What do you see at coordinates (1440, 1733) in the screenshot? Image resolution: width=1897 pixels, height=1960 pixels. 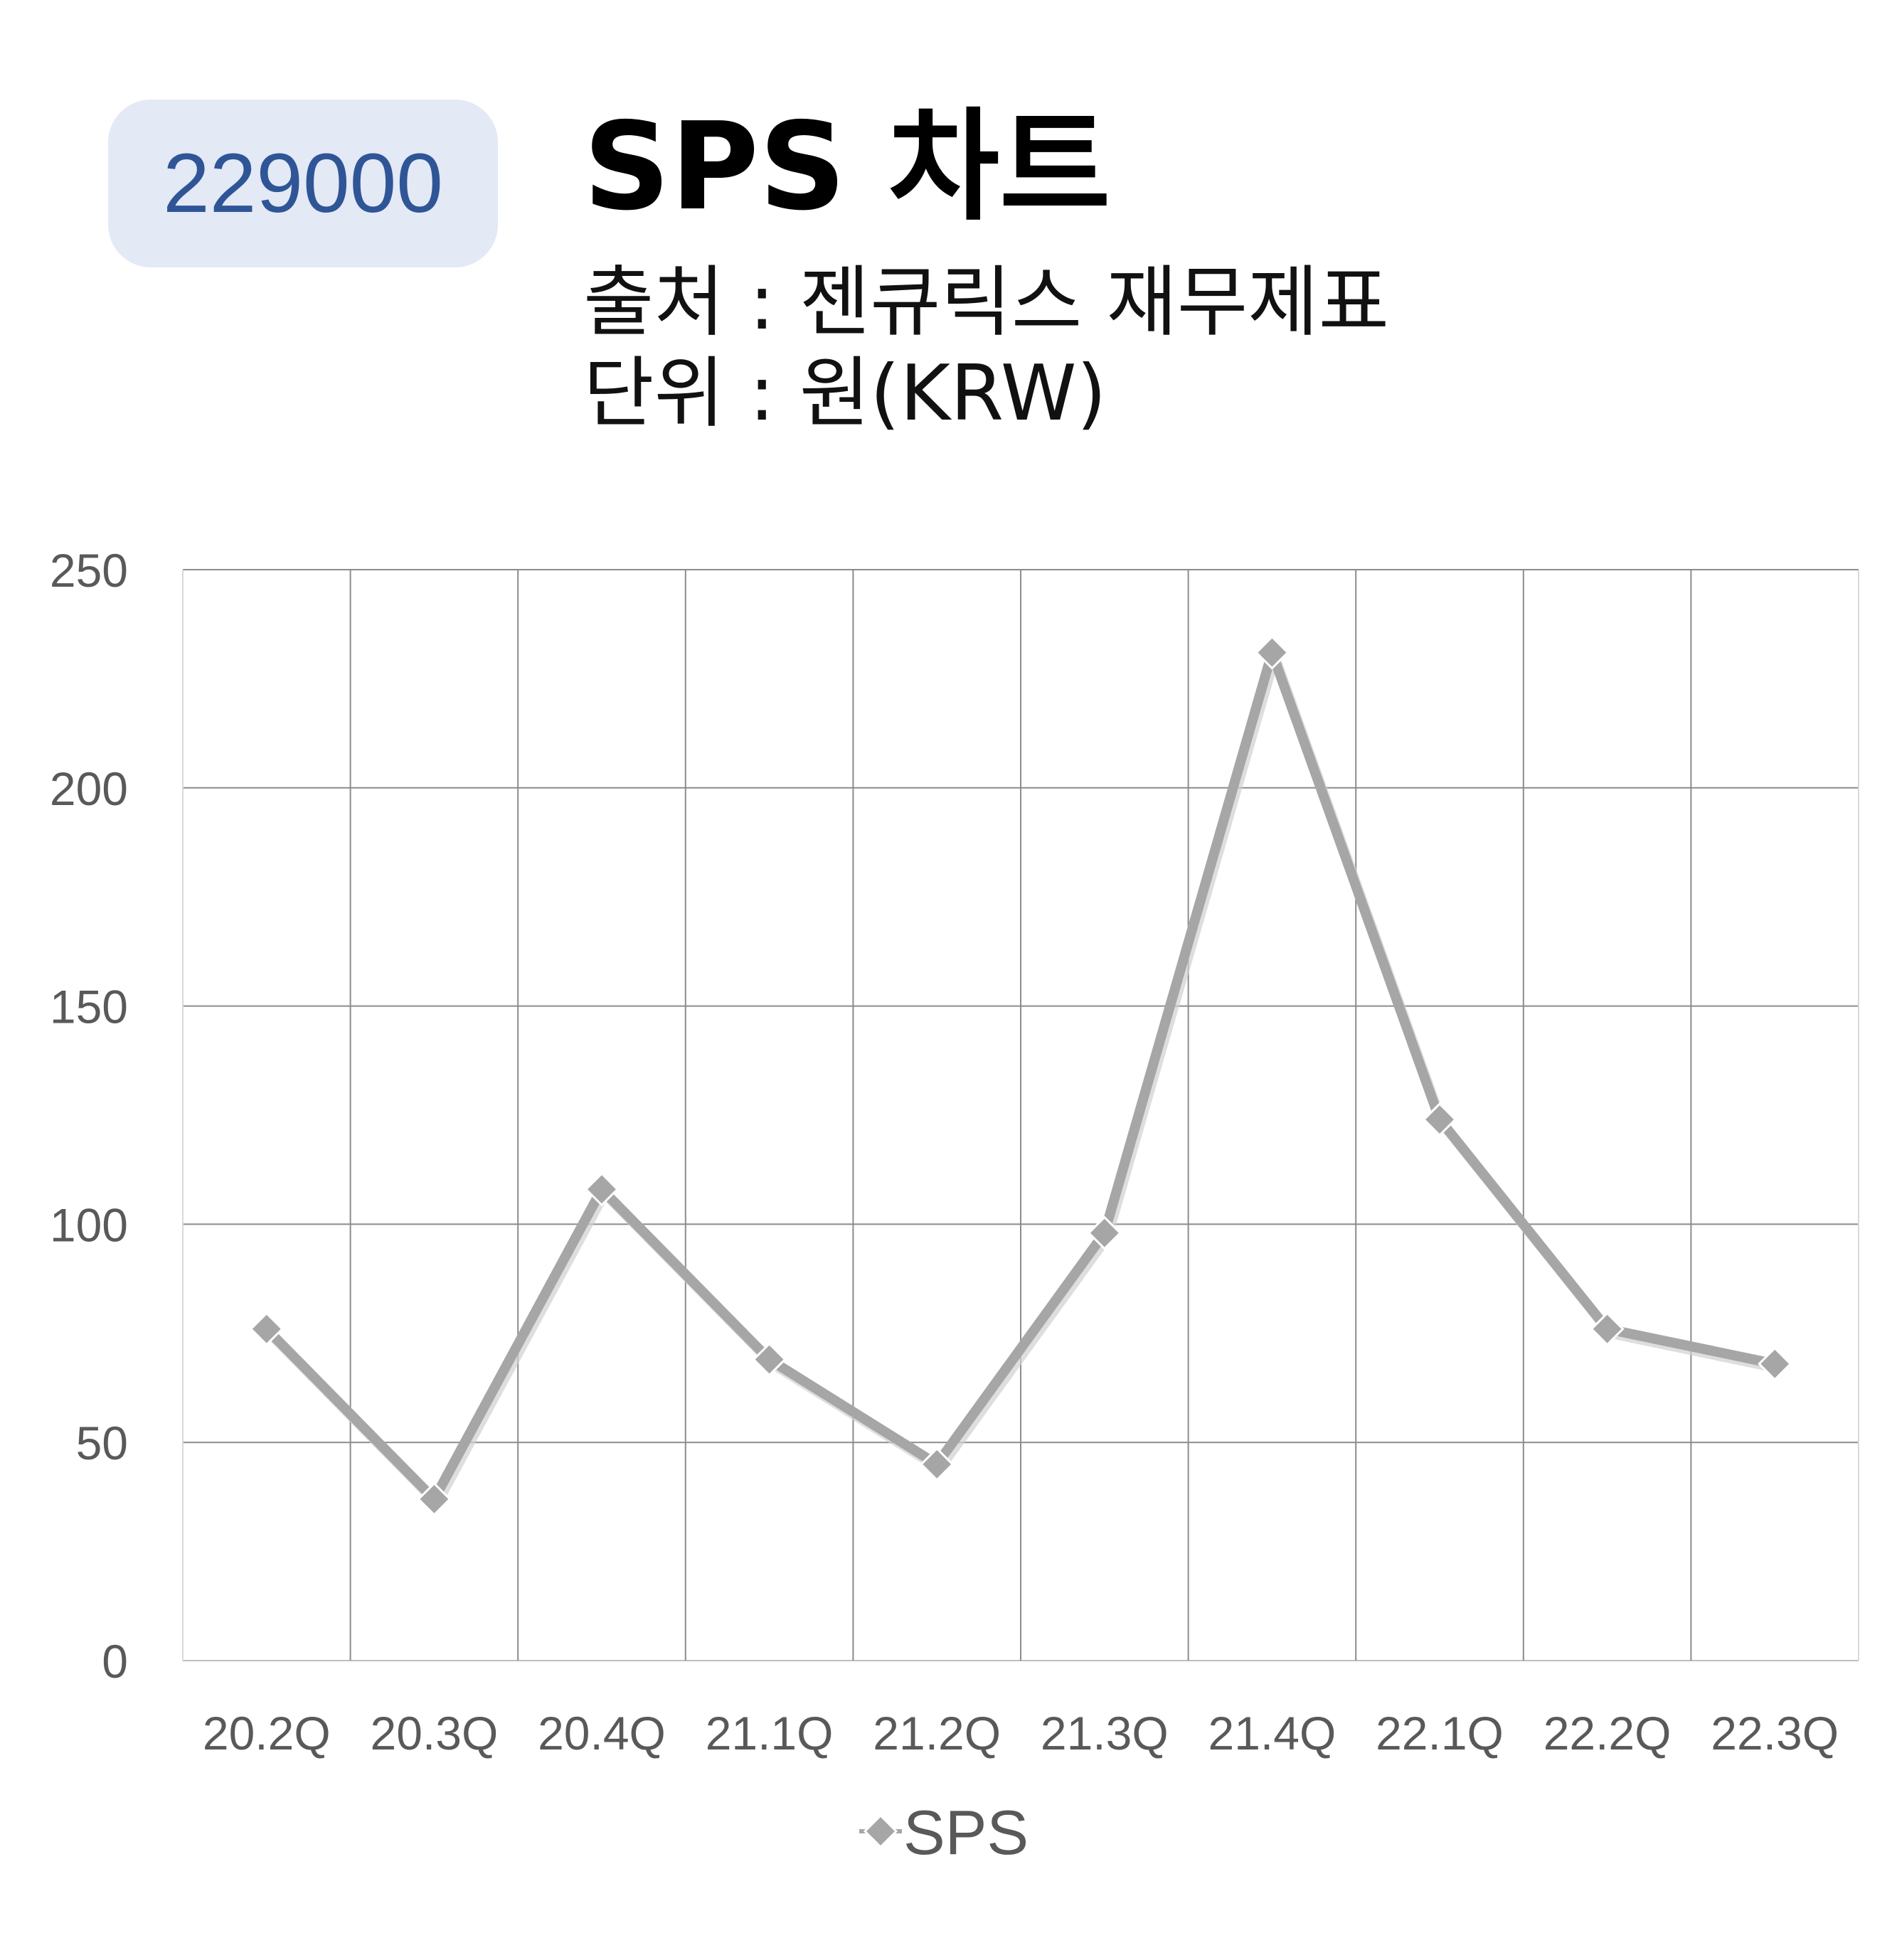 I see `x-tick-label-22.1Q: 22.1Q` at bounding box center [1440, 1733].